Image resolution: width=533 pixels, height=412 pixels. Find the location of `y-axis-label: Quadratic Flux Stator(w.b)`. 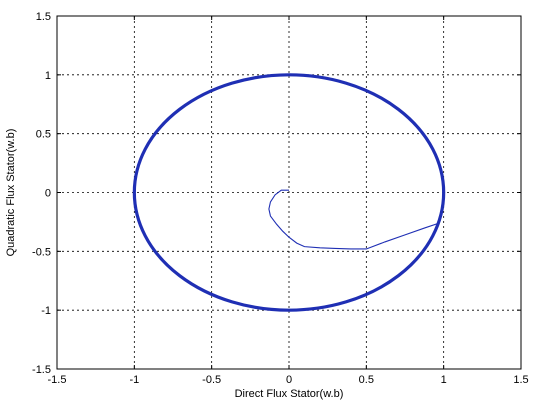

y-axis-label: Quadratic Flux Stator(w.b) is located at coordinates (11, 193).